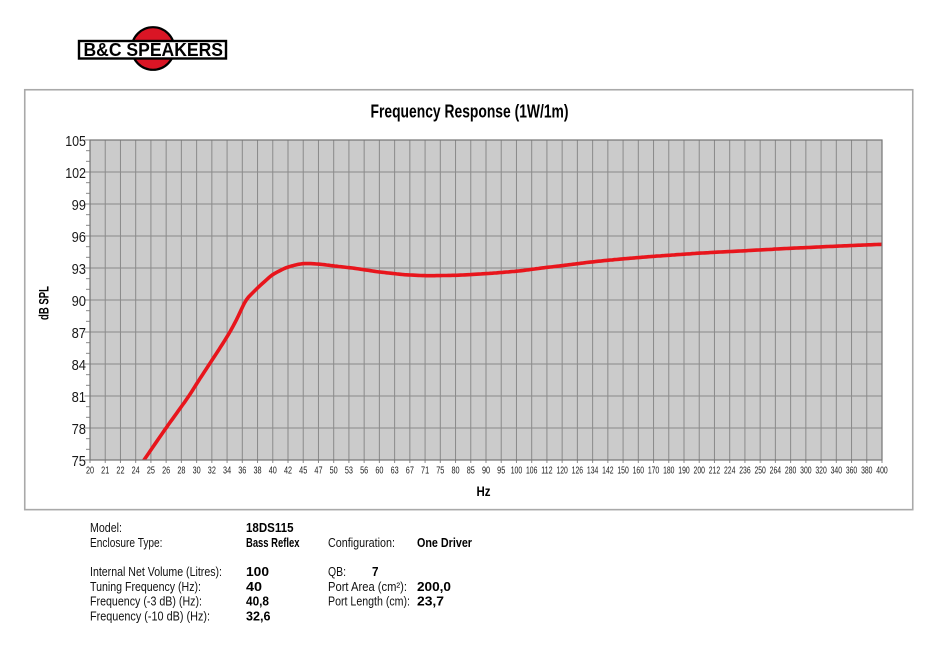 The image size is (940, 664). Describe the element at coordinates (791, 471) in the screenshot. I see `svg-text: 280` at that location.